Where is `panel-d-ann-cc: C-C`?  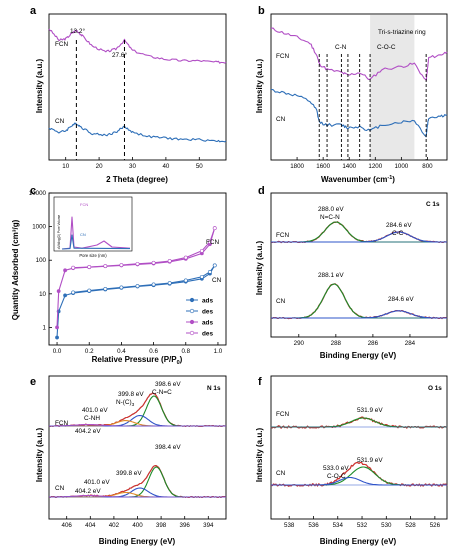
panel-d-ann-cc: C-C is located at coordinates (398, 233).